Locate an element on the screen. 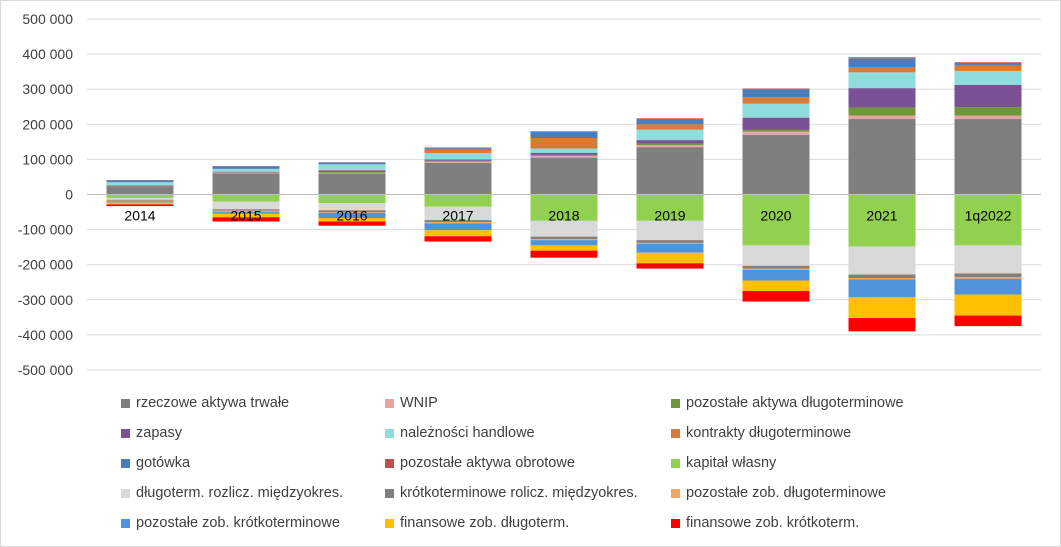 This screenshot has height=547, width=1061. legend-item: pozostałe aktywa obrotowe is located at coordinates (480, 463).